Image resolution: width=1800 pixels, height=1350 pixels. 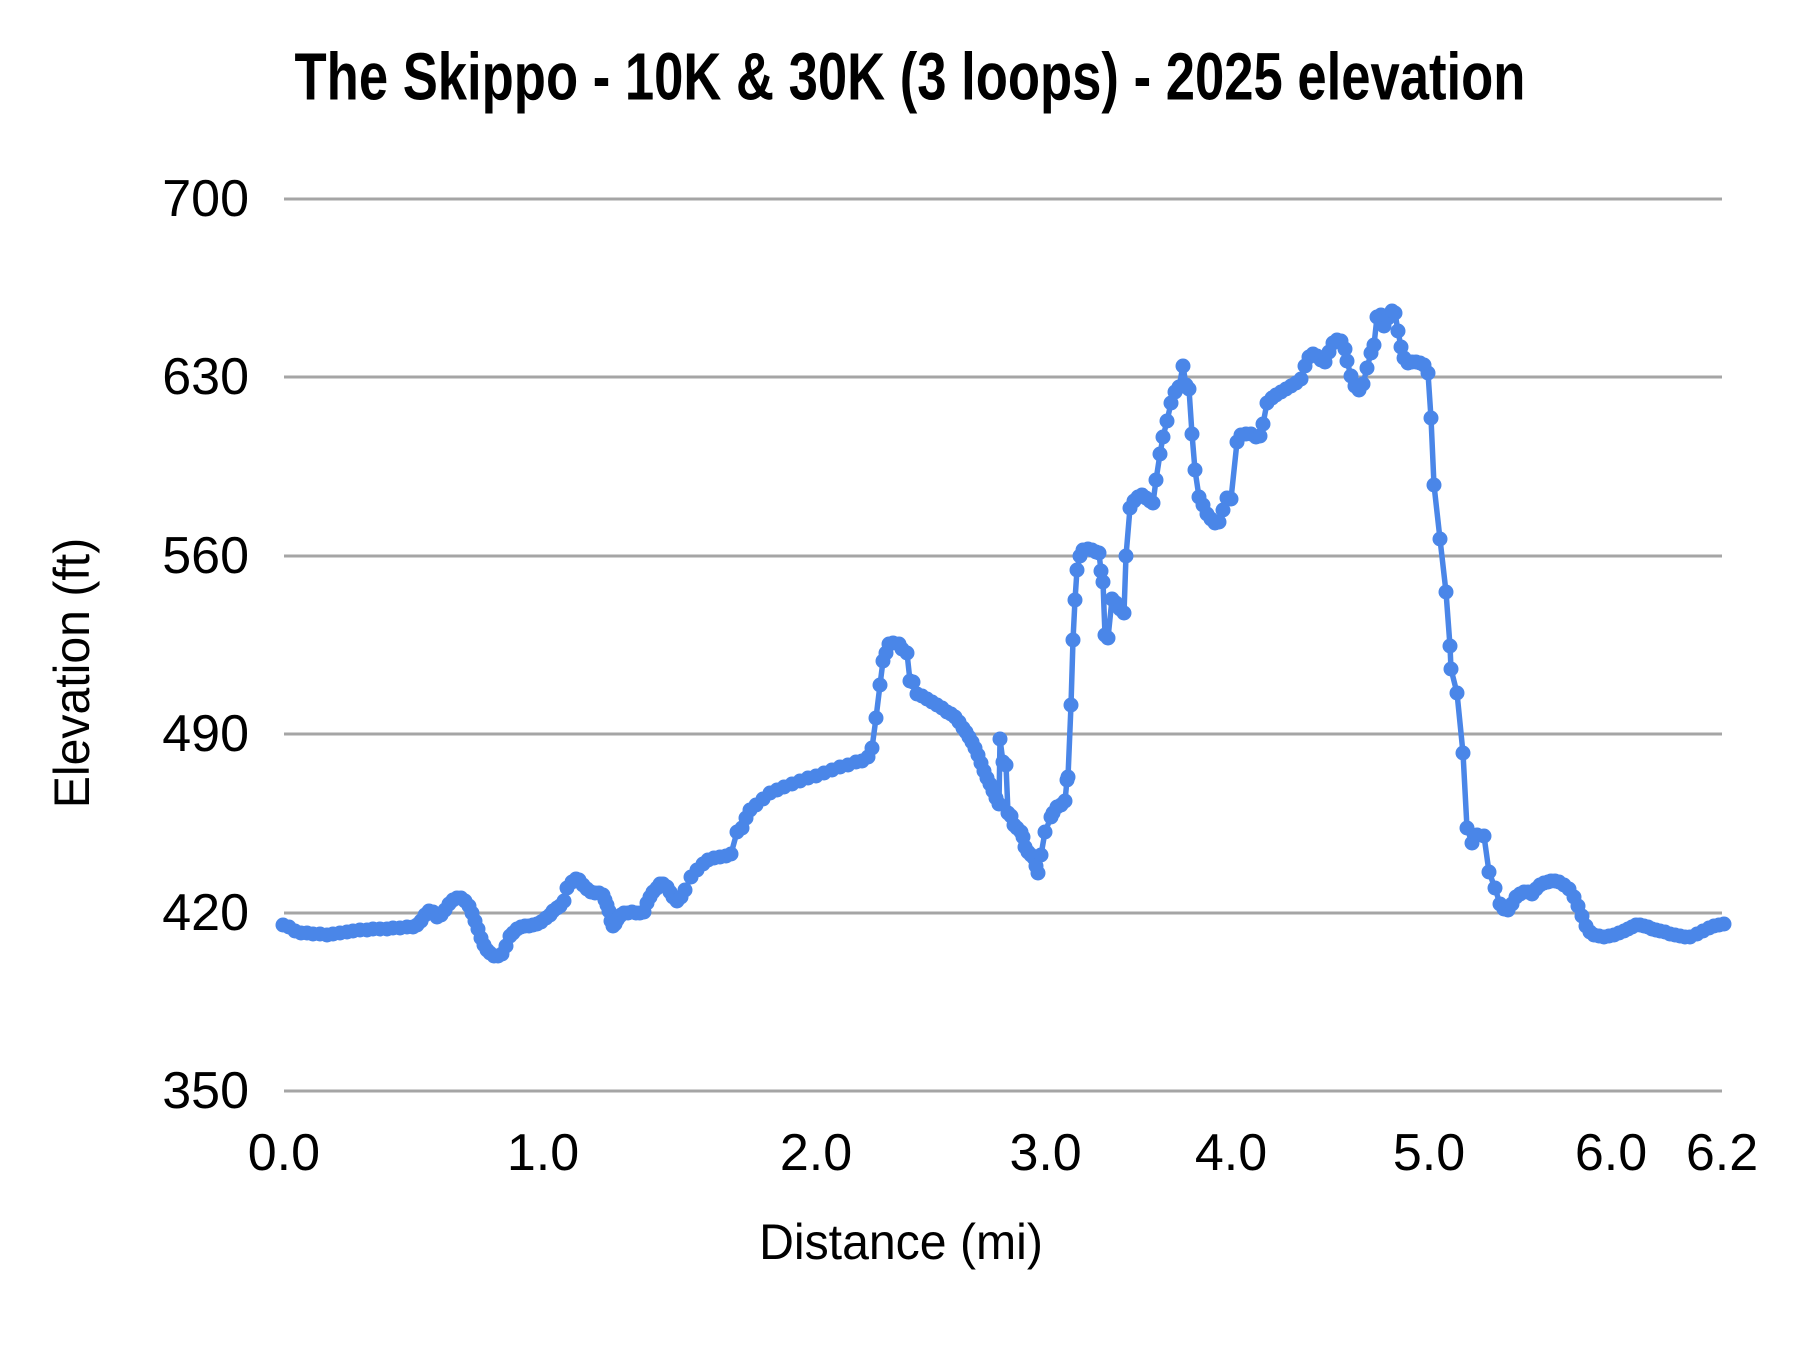 What do you see at coordinates (816, 1153) in the screenshot?
I see `svg-text: 2.0` at bounding box center [816, 1153].